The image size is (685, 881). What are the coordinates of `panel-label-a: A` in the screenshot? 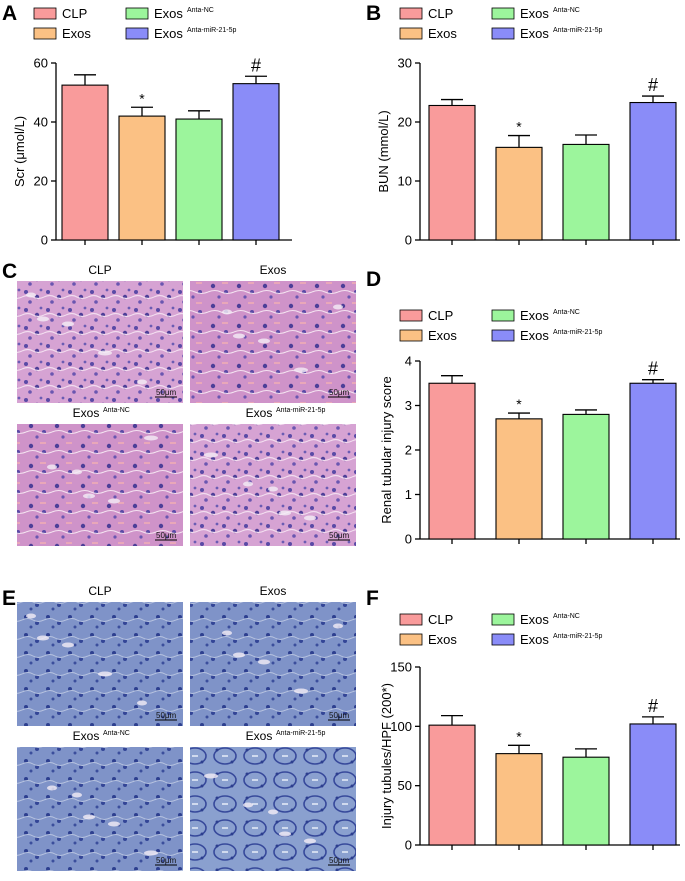 It's located at (9, 13).